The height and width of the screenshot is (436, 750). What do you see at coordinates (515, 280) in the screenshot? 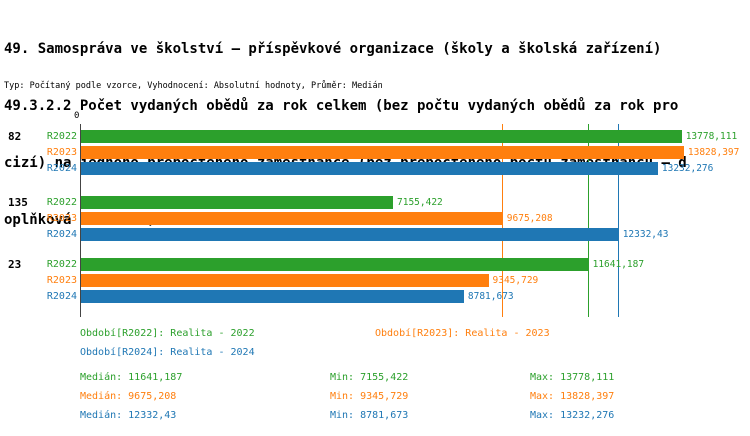
I see `bar-value-label: 9345,729` at bounding box center [515, 280].